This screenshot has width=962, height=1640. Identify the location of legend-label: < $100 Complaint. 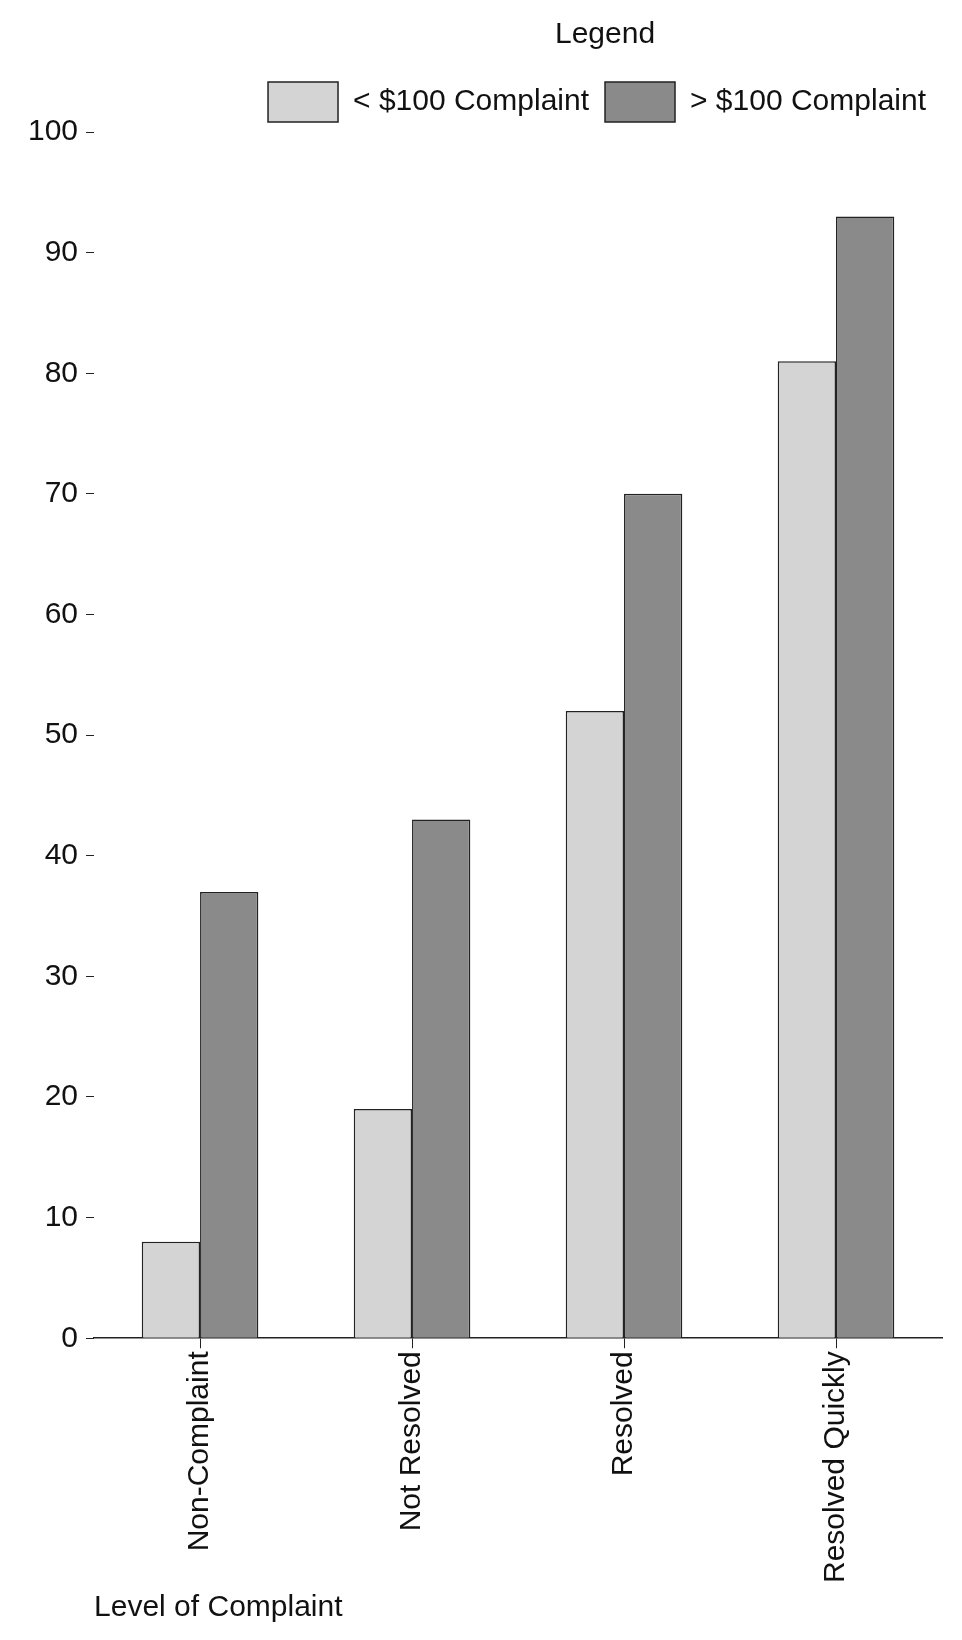
(471, 100).